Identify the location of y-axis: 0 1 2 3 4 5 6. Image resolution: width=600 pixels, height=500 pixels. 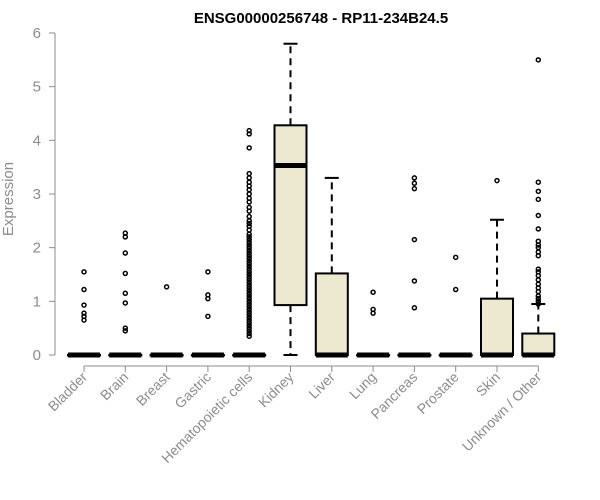
(44, 194).